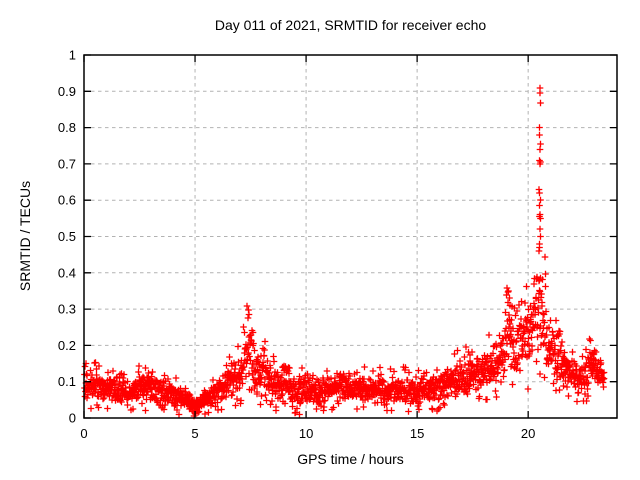 This screenshot has width=640, height=480. Describe the element at coordinates (67, 381) in the screenshot. I see `y-tick-label: 0.1` at that location.